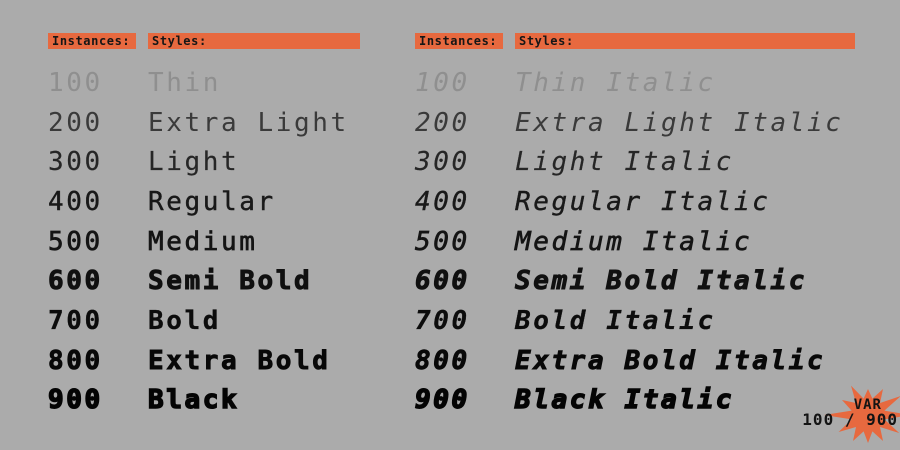 The height and width of the screenshot is (450, 900). What do you see at coordinates (624, 401) in the screenshot?
I see `style-name: Black Italic` at bounding box center [624, 401].